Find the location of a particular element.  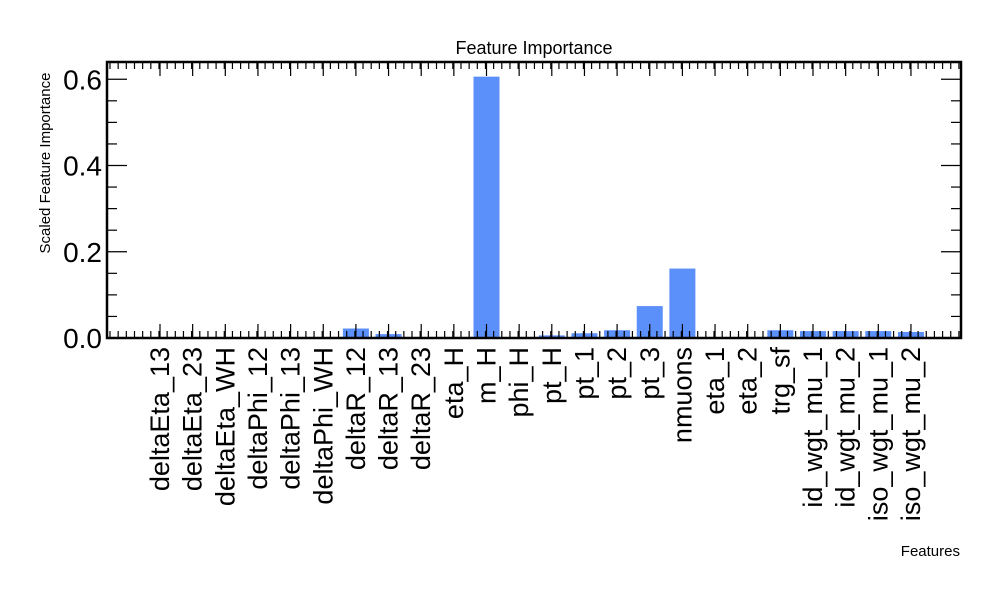

x-tick-label-deltaEta_23: deltaEta_23 is located at coordinates (193, 419).